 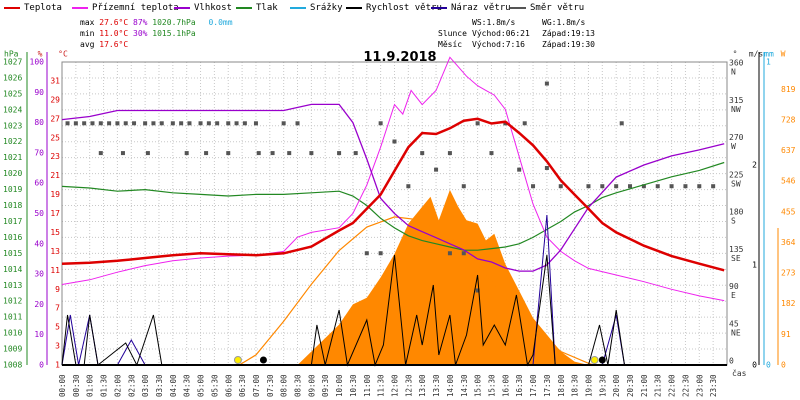 I want to click on legend-label: Rychlost větru, so click(x=404, y=8).